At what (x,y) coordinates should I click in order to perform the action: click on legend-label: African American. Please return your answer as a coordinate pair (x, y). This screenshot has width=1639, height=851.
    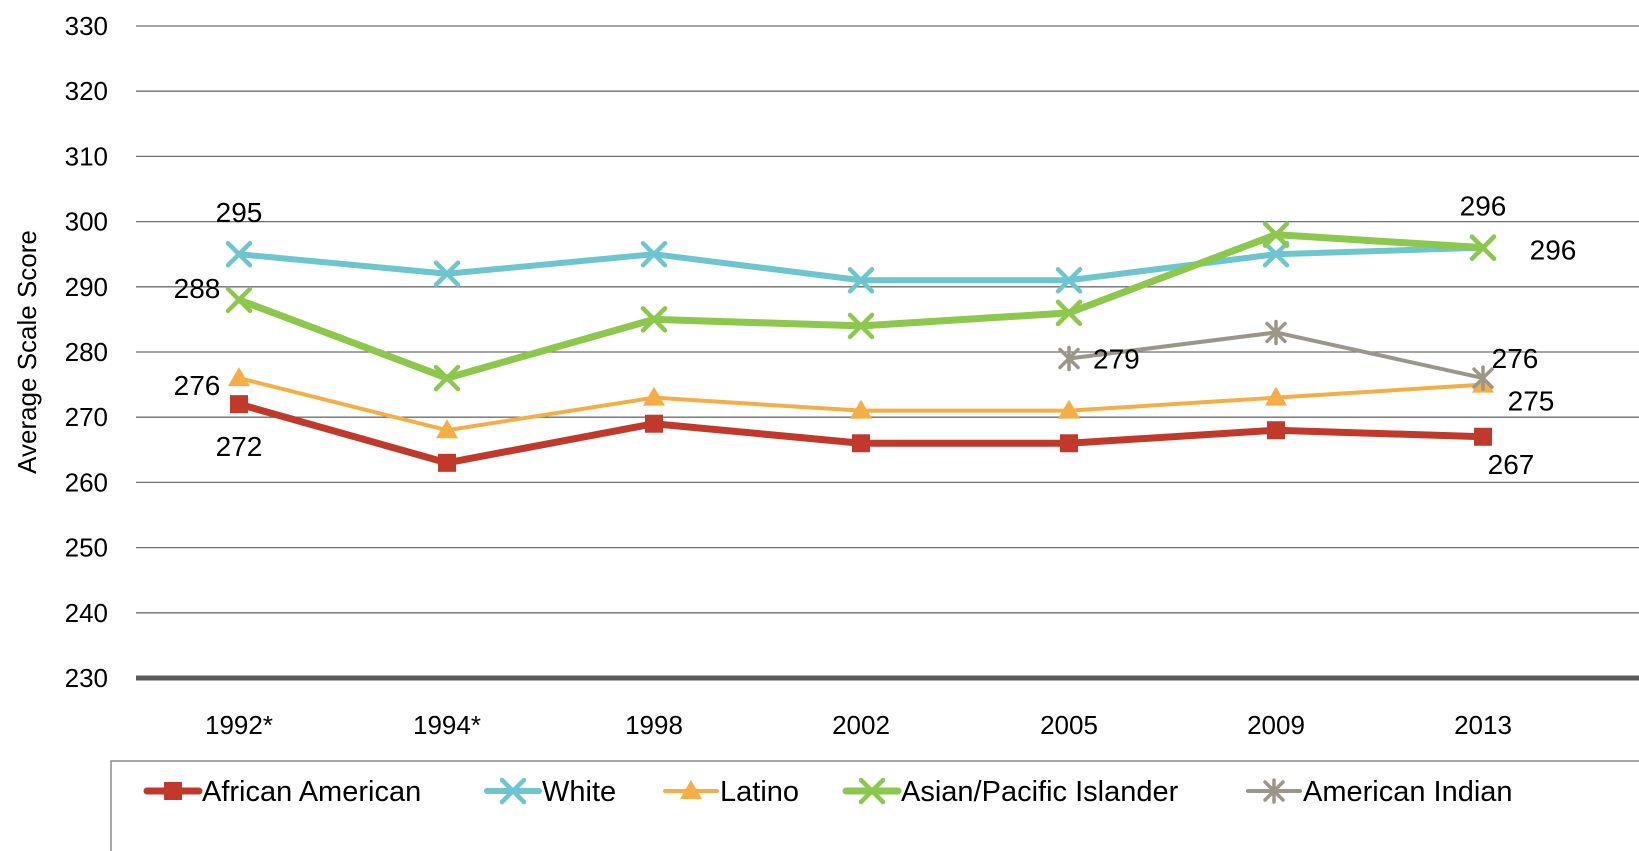
    Looking at the image, I should click on (311, 792).